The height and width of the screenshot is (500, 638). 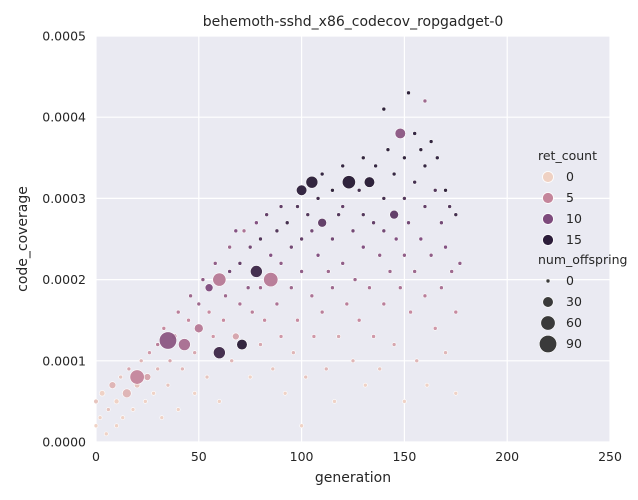 I want to click on x-tick-label: 200, so click(x=507, y=456).